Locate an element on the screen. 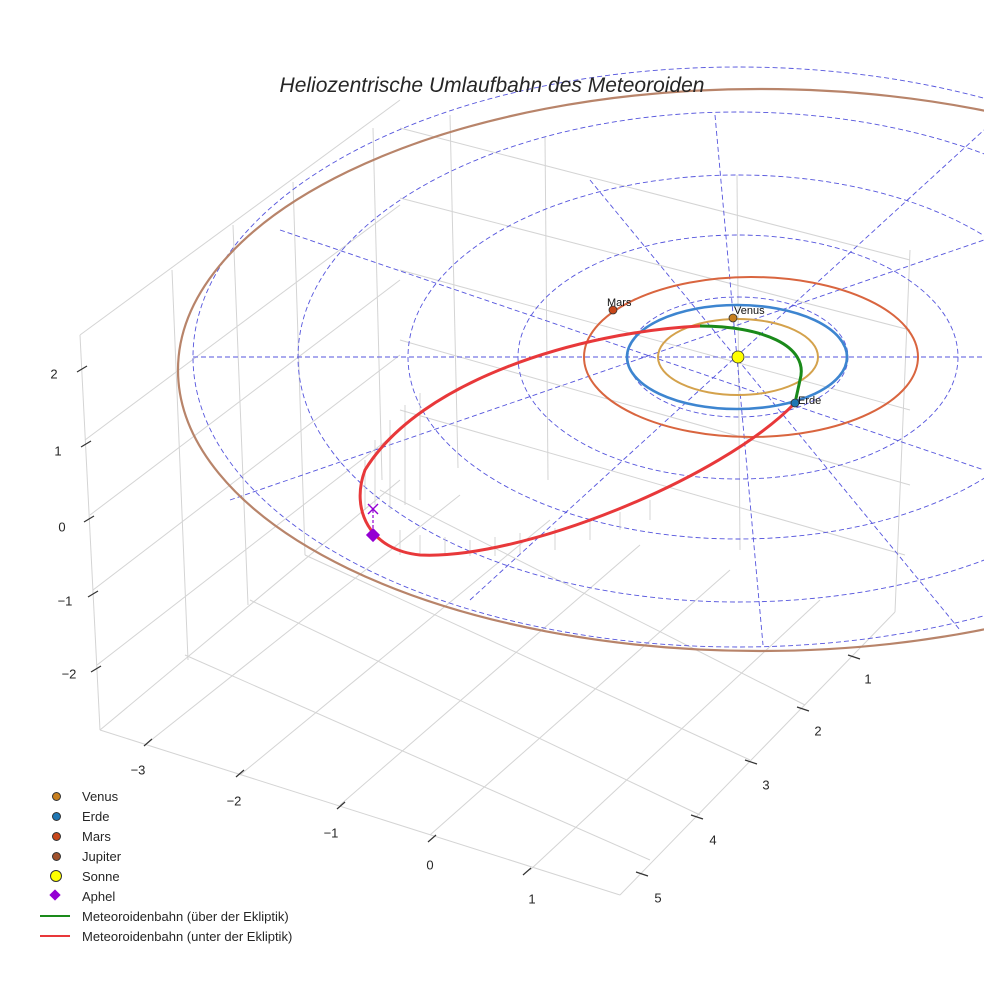  aphel-diamond-icon is located at coordinates (55, 895).